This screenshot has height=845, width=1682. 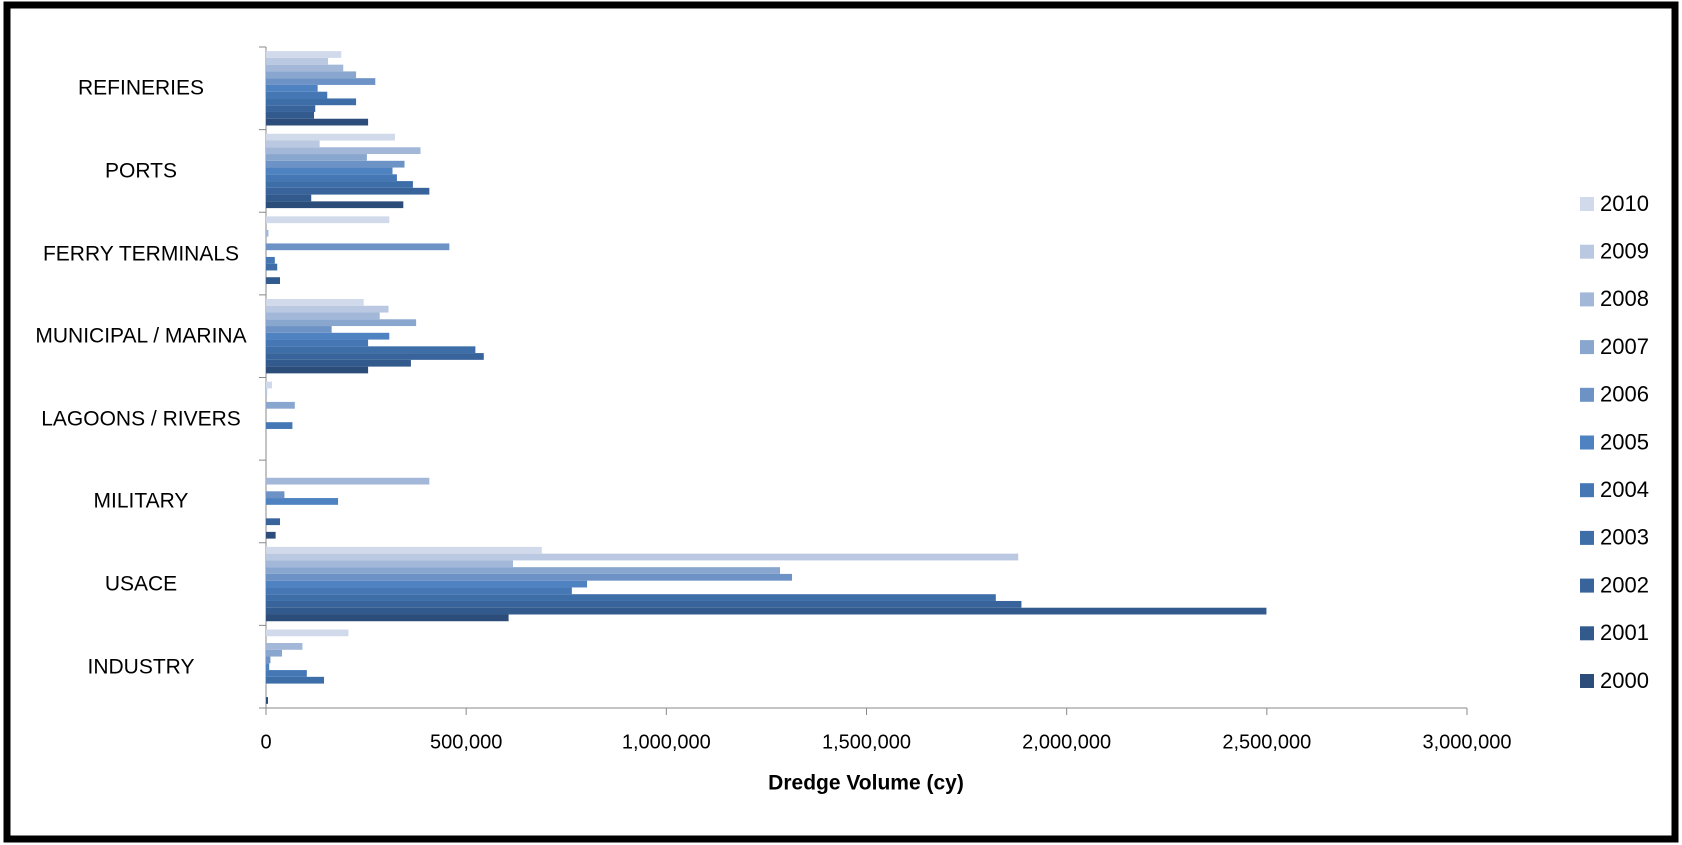 What do you see at coordinates (1624, 680) in the screenshot?
I see `legend-label: 2000` at bounding box center [1624, 680].